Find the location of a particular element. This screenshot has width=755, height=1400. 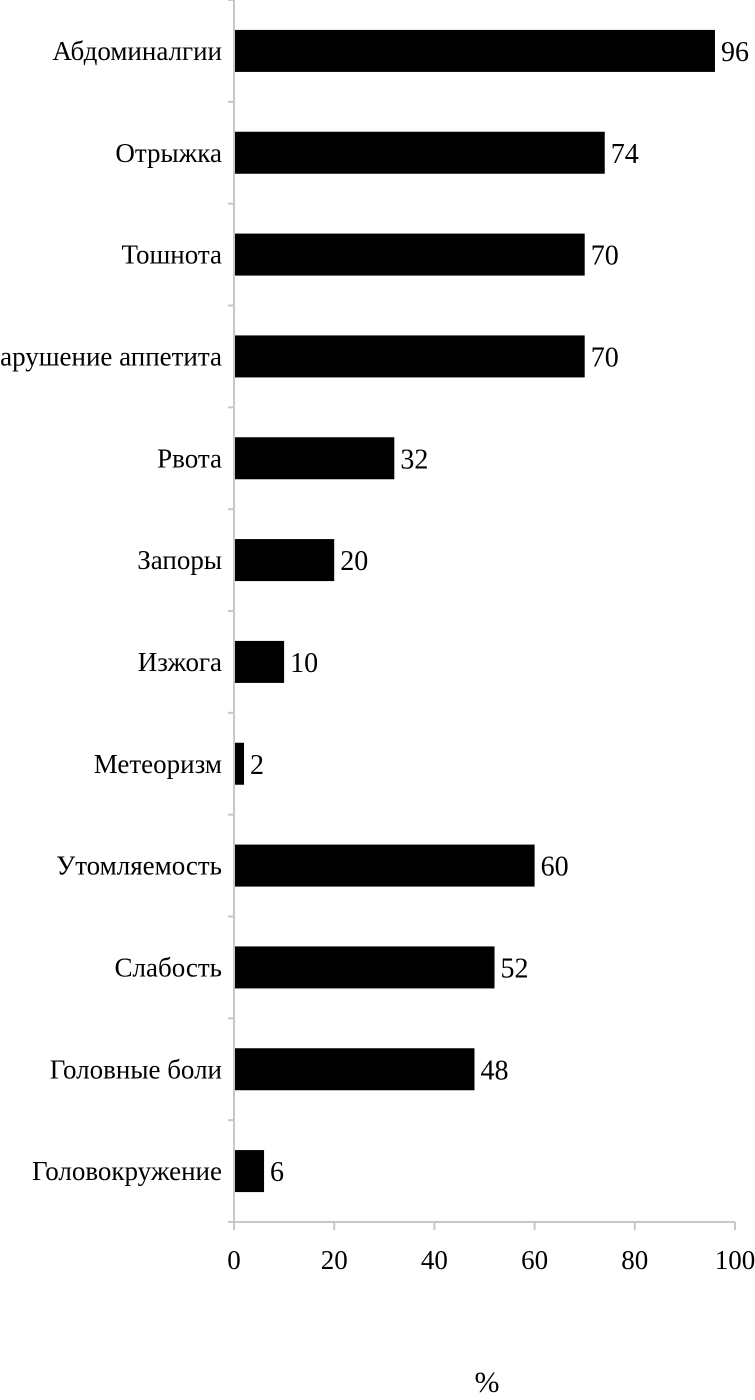

data-label: 48 is located at coordinates (494, 1070).